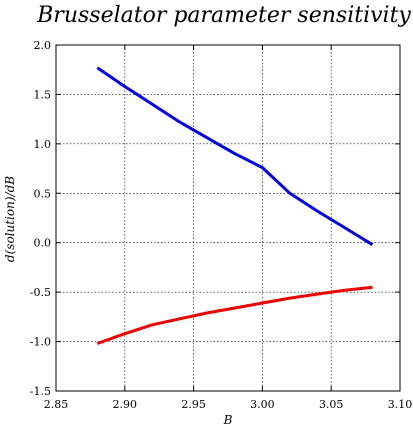 The width and height of the screenshot is (413, 435). I want to click on x-tick-label: 2.90, so click(125, 404).